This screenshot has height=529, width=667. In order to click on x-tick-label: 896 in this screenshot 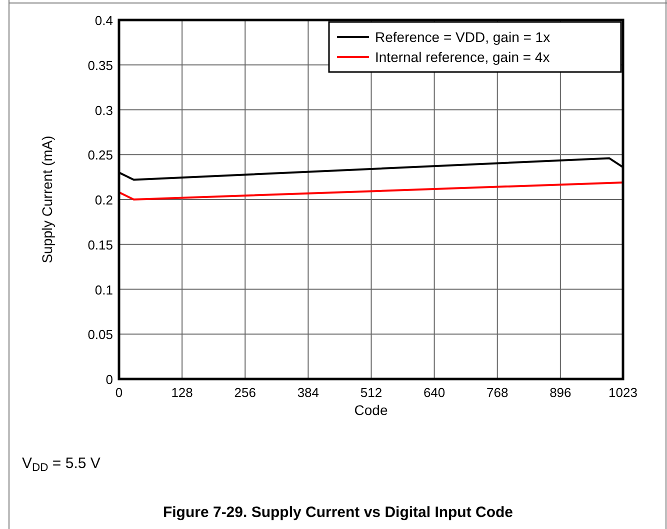, I will do `click(561, 392)`.